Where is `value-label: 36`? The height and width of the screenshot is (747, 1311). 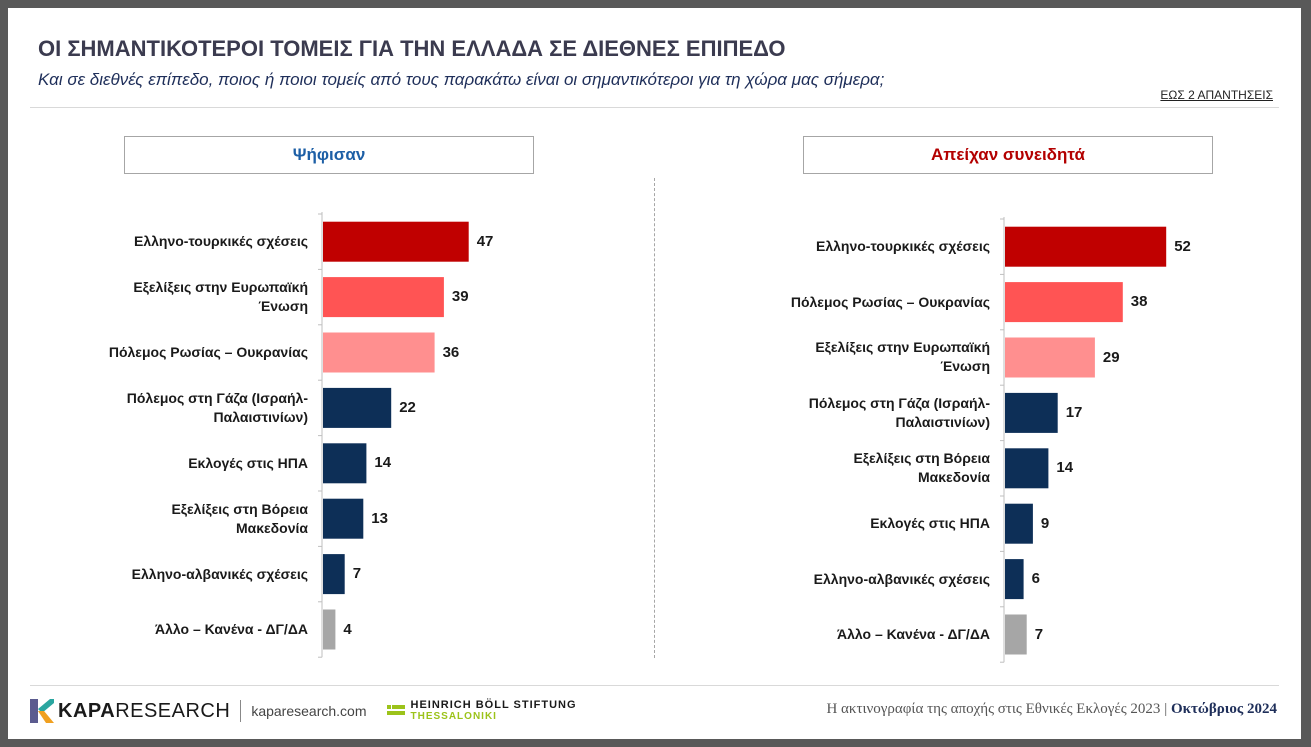 value-label: 36 is located at coordinates (451, 352).